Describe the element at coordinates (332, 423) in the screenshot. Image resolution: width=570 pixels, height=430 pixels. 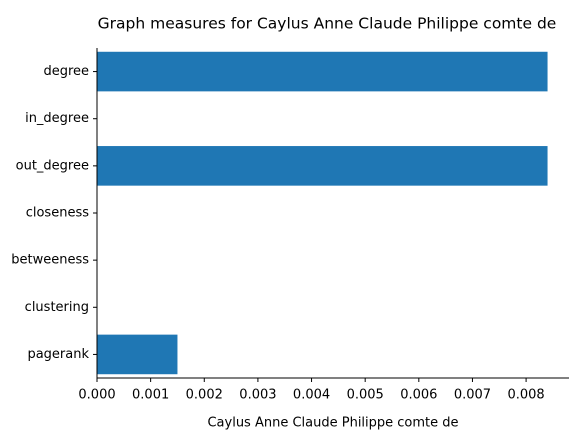
I see `x-axis-label: Caylus Anne Claude Philippe comte de` at that location.